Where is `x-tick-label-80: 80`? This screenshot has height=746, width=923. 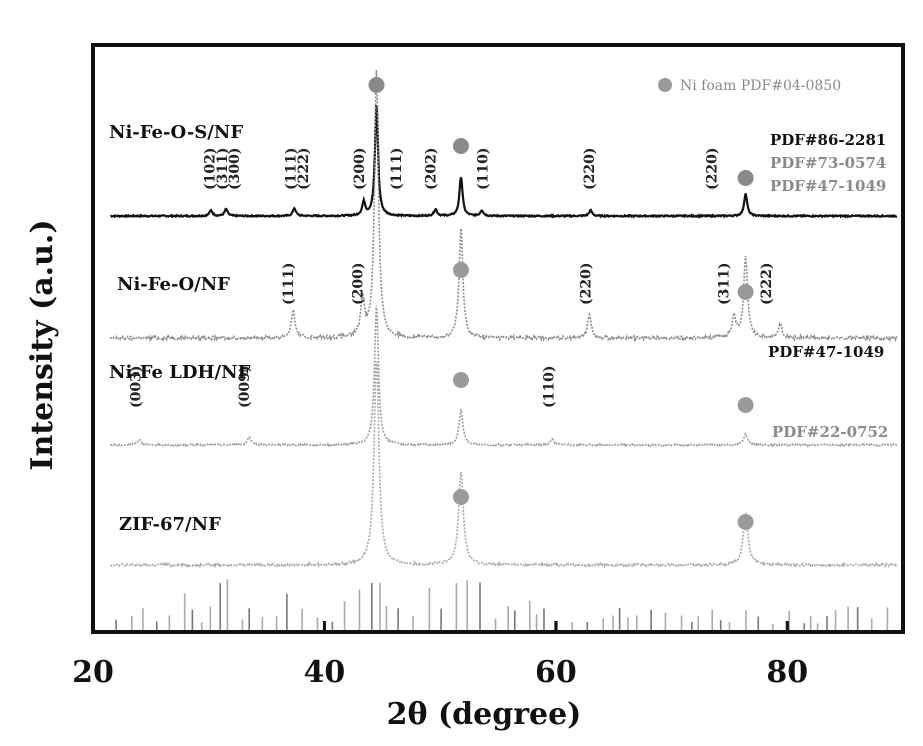
x-tick-label-80: 80 is located at coordinates (787, 672).